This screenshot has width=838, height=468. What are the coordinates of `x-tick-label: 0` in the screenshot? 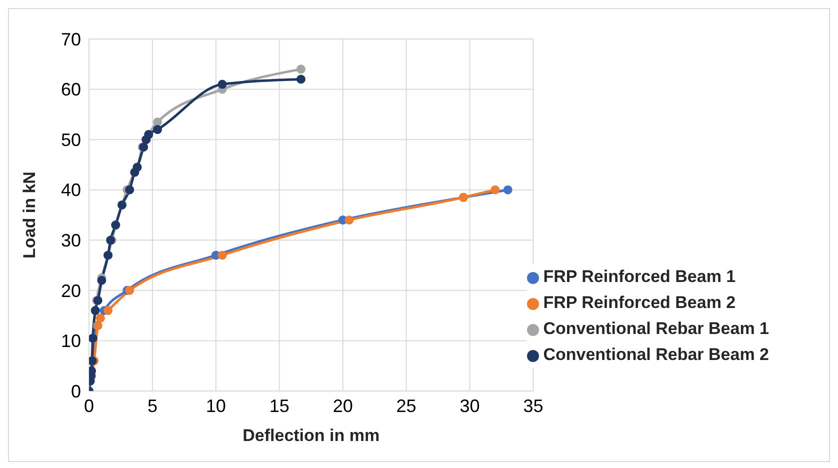 It's located at (89, 406).